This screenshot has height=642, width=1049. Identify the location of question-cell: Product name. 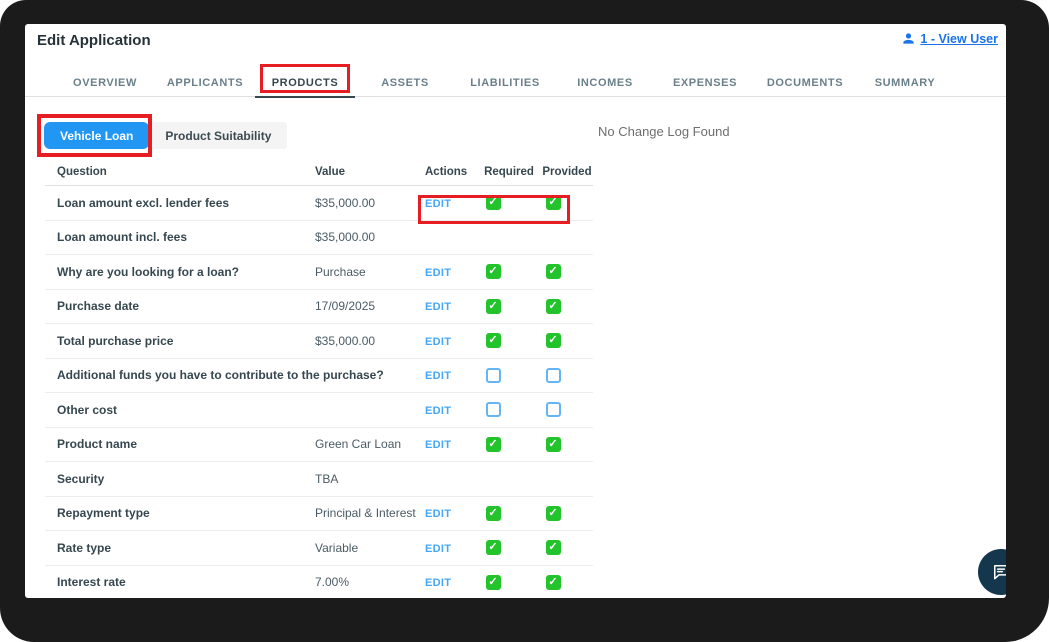
(97, 444).